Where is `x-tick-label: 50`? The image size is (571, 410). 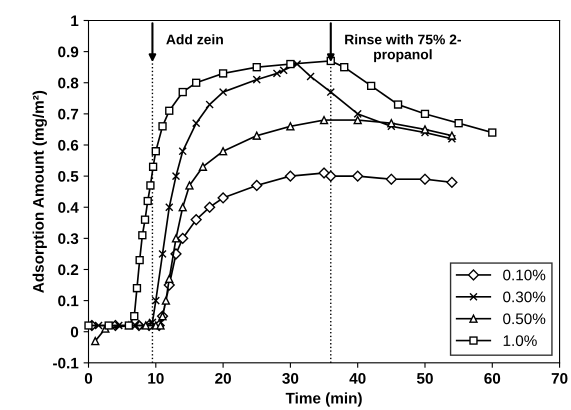
x-tick-label: 50 is located at coordinates (424, 378).